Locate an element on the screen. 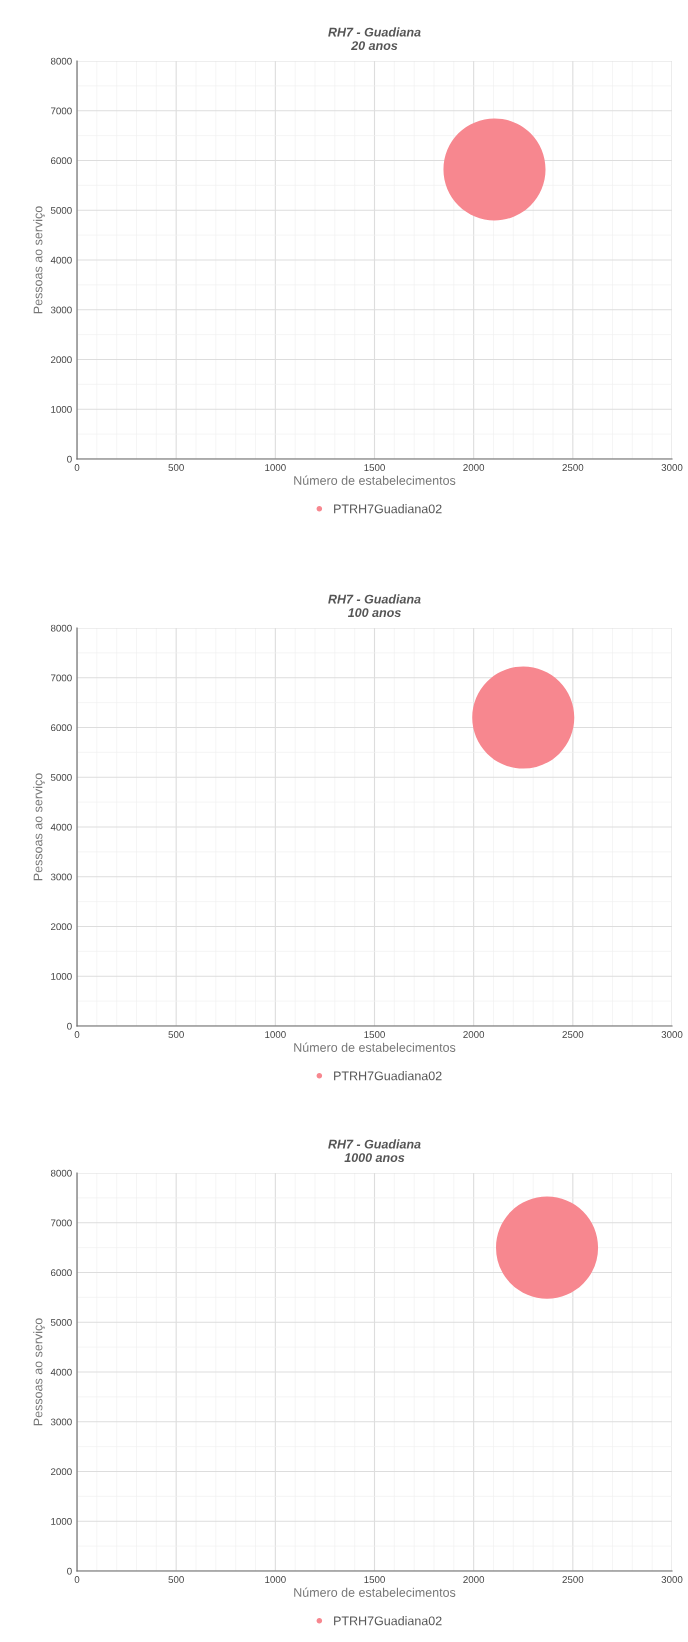 The image size is (688, 1642). chart-title: RH7 - Guadiana 1000 anos is located at coordinates (374, 1151).